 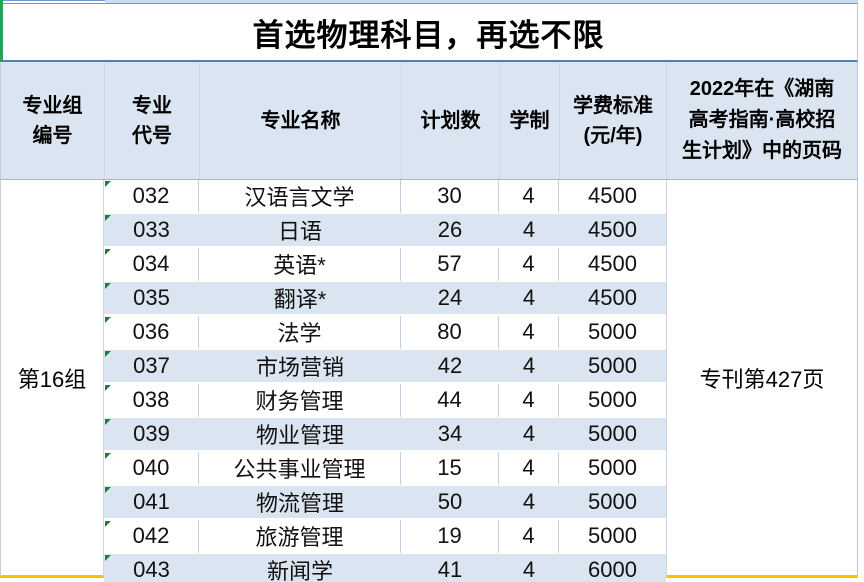 What do you see at coordinates (300, 333) in the screenshot?
I see `cell-major-name: 法学` at bounding box center [300, 333].